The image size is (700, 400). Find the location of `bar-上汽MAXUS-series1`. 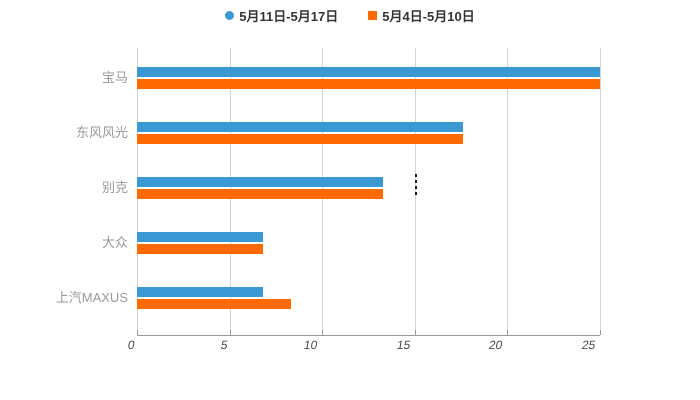

bar-上汽MAXUS-series1 is located at coordinates (200, 292).